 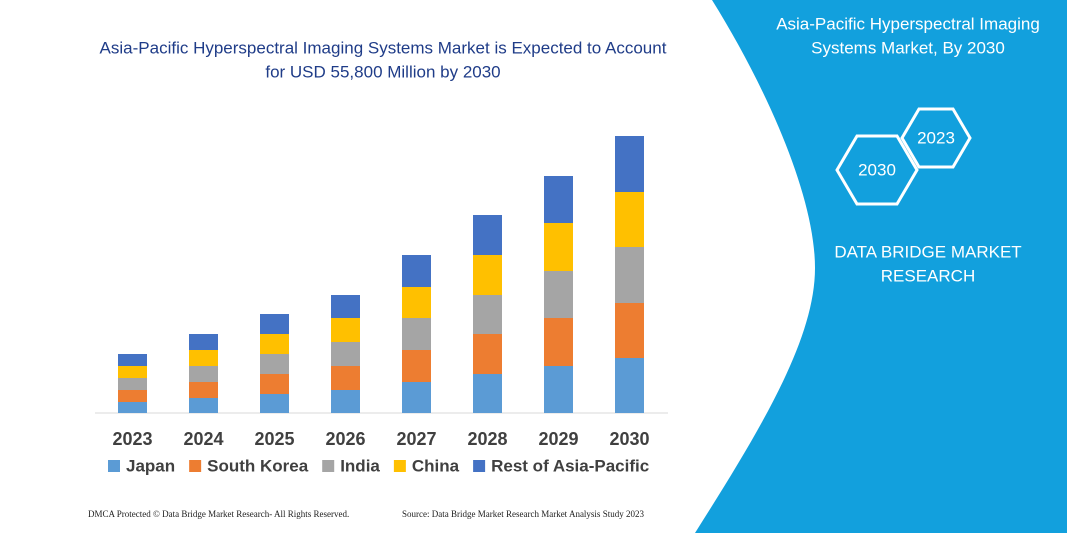 I want to click on x-tick-label: 2029, so click(x=558, y=439).